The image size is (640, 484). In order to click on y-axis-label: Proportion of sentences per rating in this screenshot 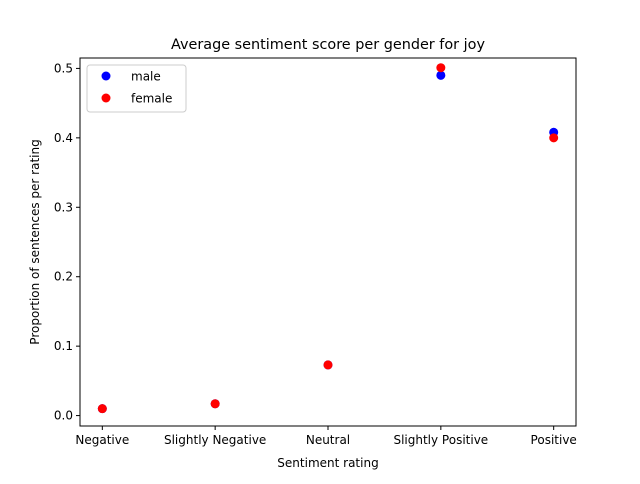, I will do `click(35, 241)`.